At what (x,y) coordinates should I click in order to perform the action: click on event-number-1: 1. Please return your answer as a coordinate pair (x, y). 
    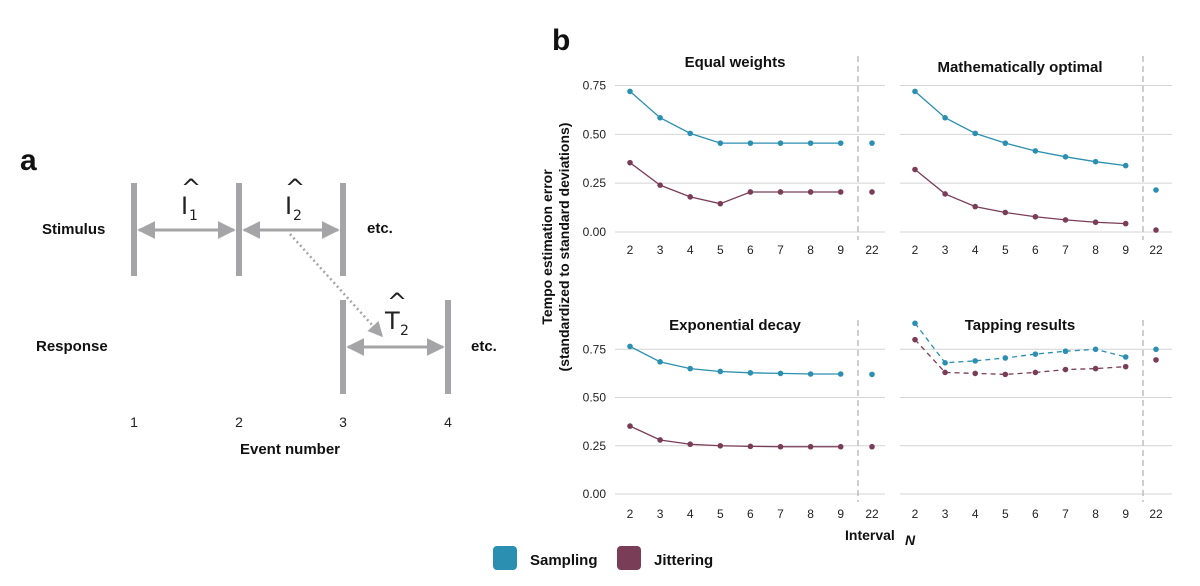
    Looking at the image, I should click on (134, 422).